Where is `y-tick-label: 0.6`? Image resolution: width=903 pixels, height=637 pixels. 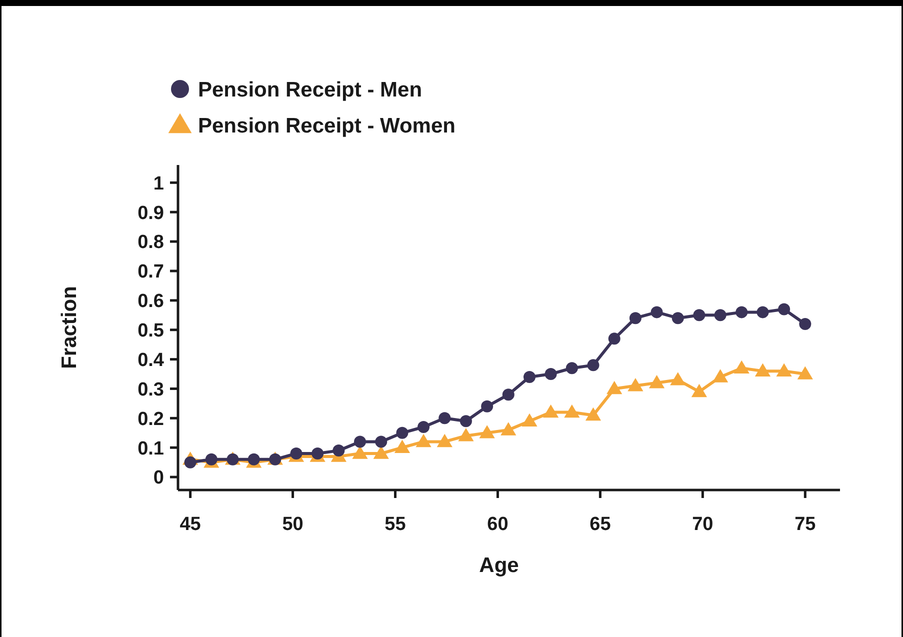 y-tick-label: 0.6 is located at coordinates (151, 301).